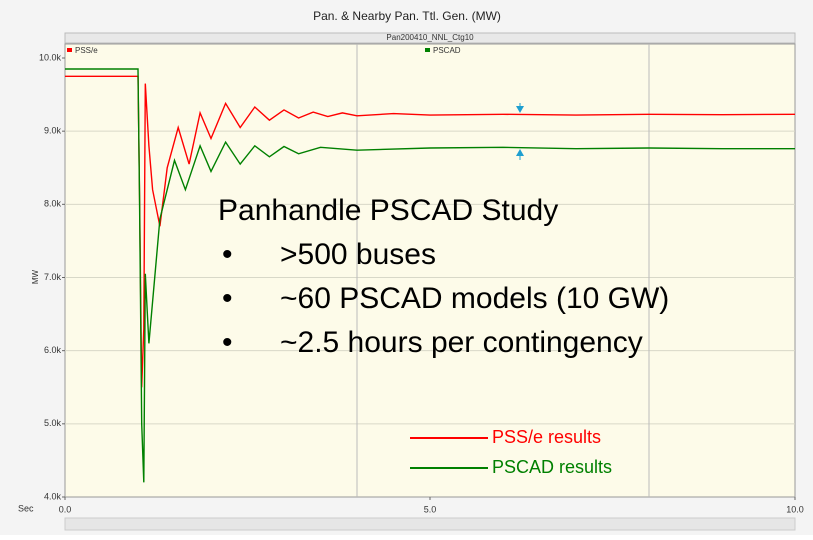 The image size is (813, 540). I want to click on y-tick-label: 5.0k, so click(53, 423).